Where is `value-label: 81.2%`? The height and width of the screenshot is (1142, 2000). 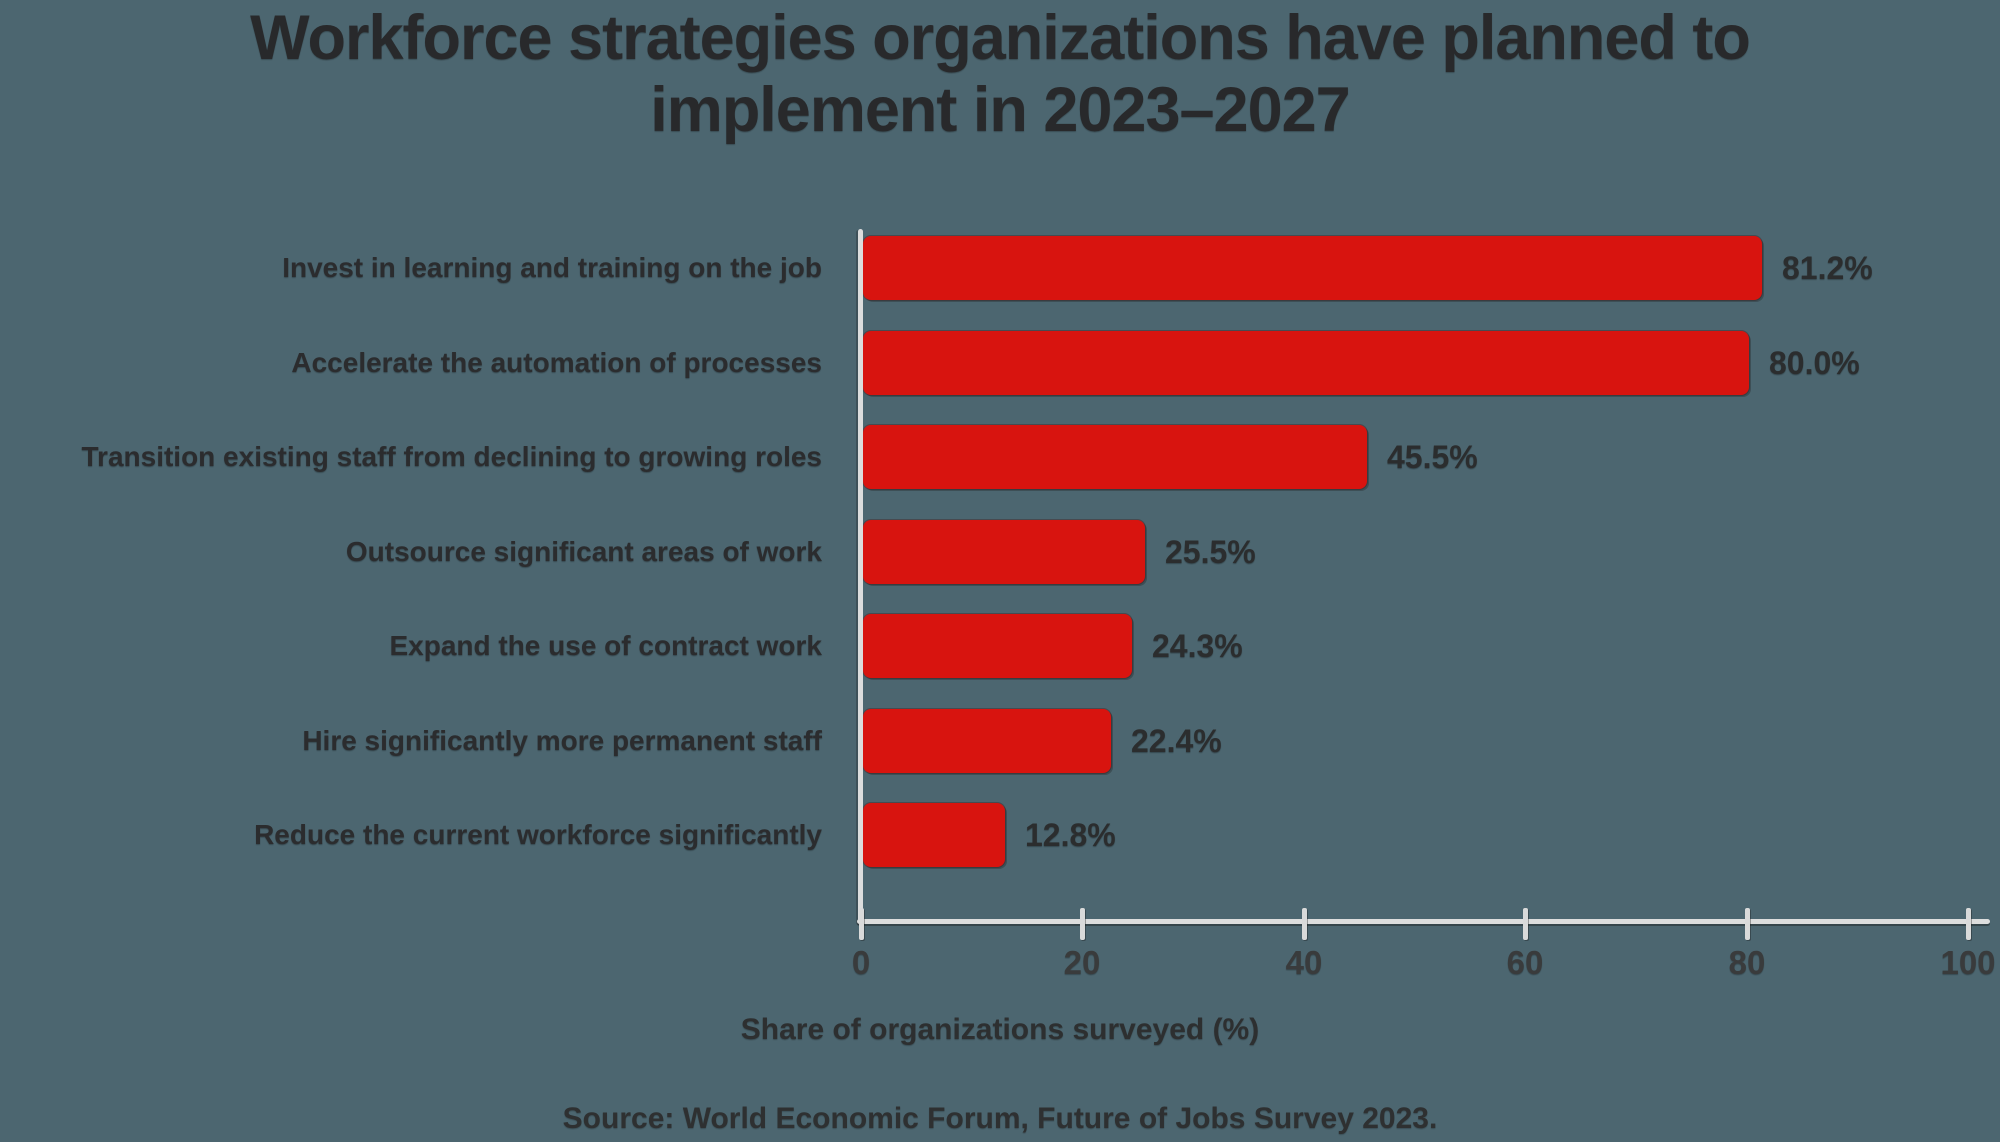 value-label: 81.2% is located at coordinates (1827, 268).